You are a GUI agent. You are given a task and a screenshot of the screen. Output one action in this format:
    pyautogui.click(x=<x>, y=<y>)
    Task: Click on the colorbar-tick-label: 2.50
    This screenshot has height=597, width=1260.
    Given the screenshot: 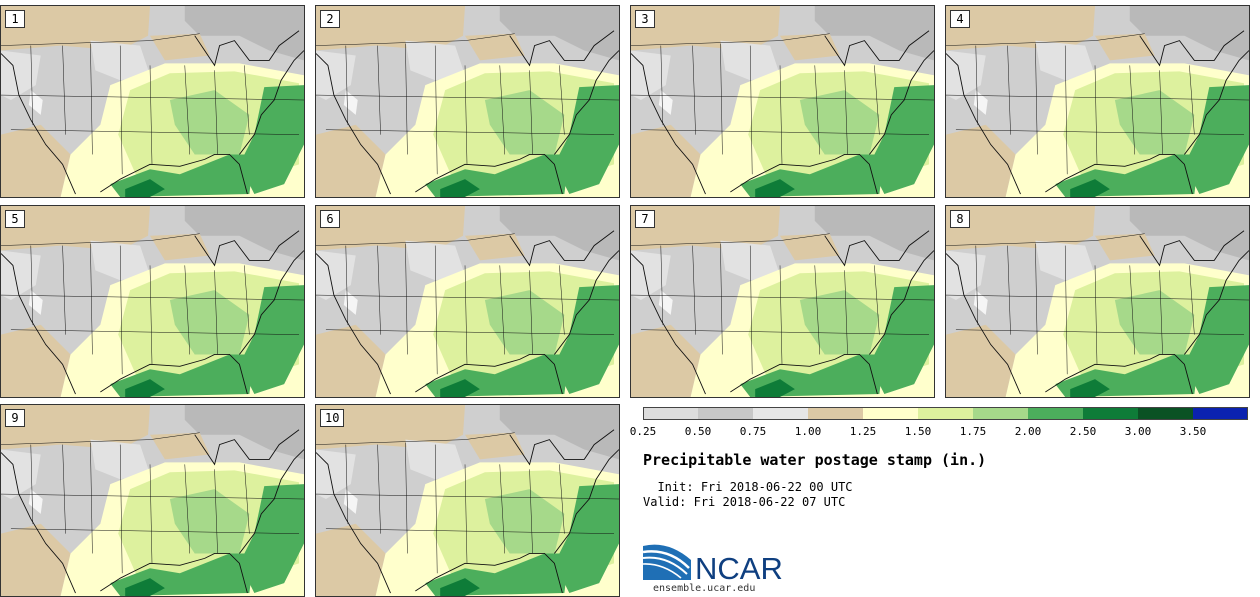 What is the action you would take?
    pyautogui.click(x=1083, y=431)
    